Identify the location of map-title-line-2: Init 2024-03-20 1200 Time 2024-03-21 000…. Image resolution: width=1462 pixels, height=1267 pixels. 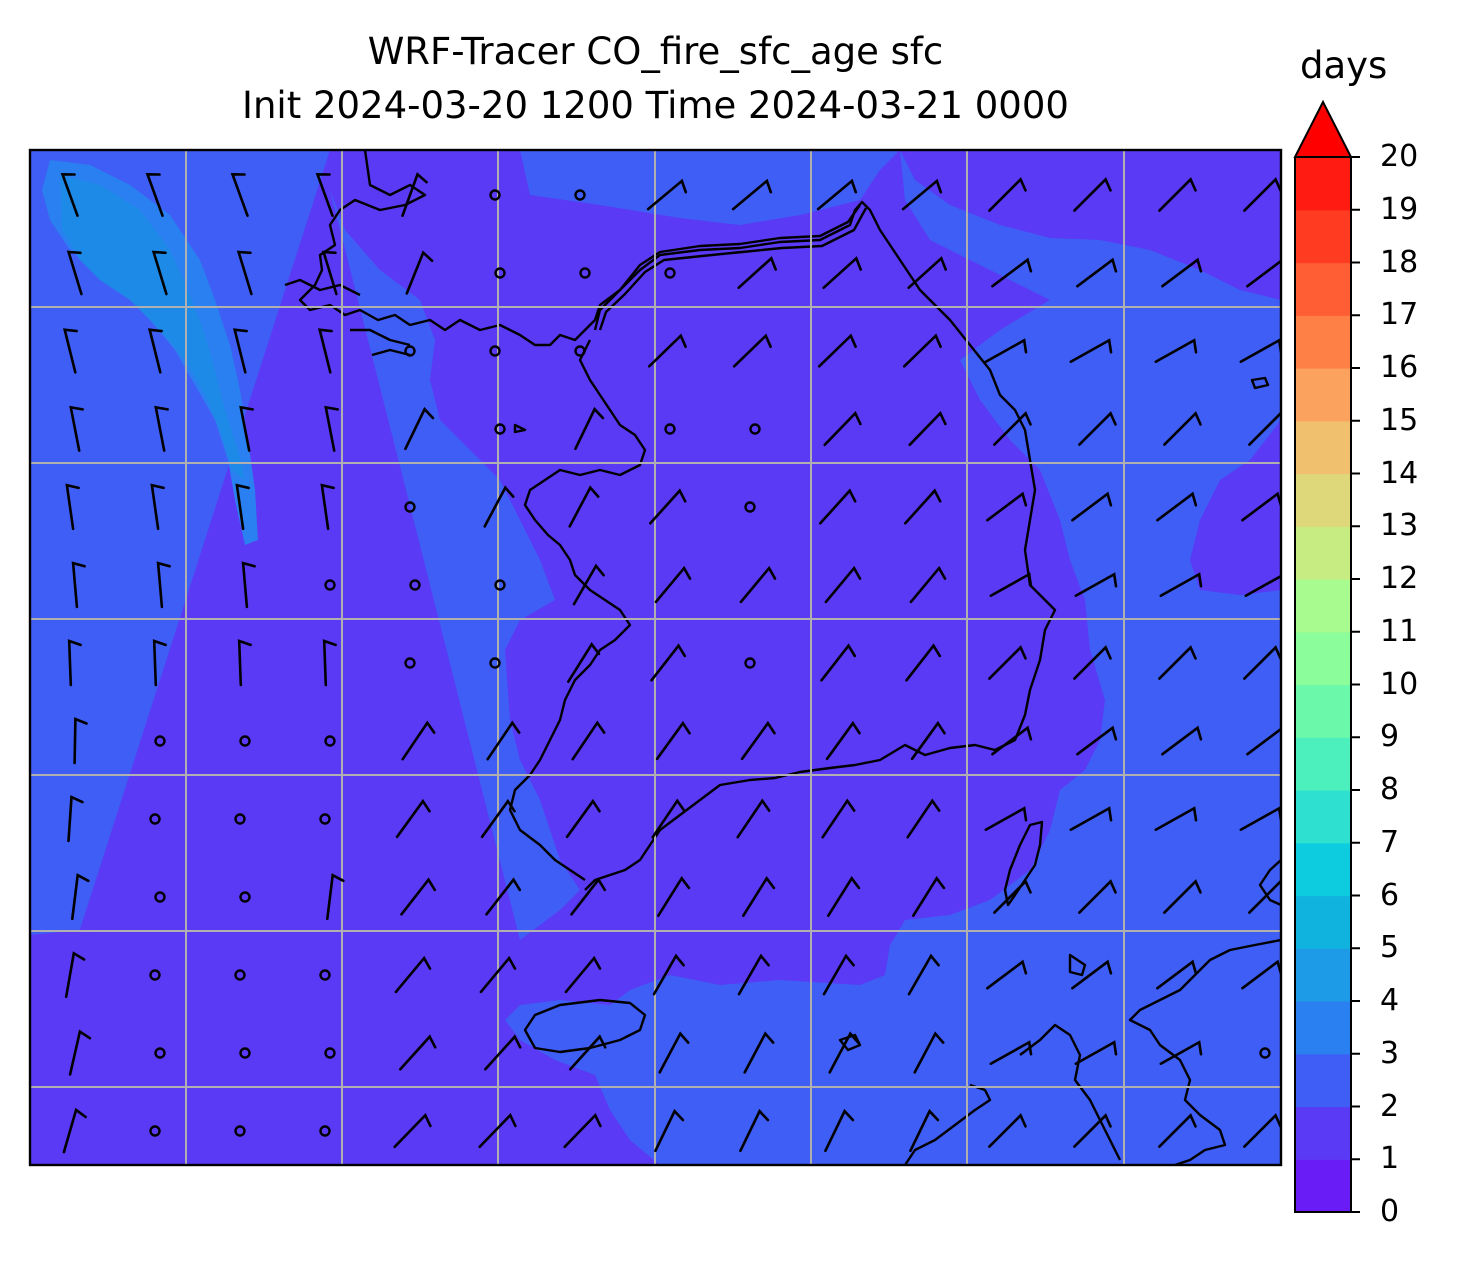
(655, 105).